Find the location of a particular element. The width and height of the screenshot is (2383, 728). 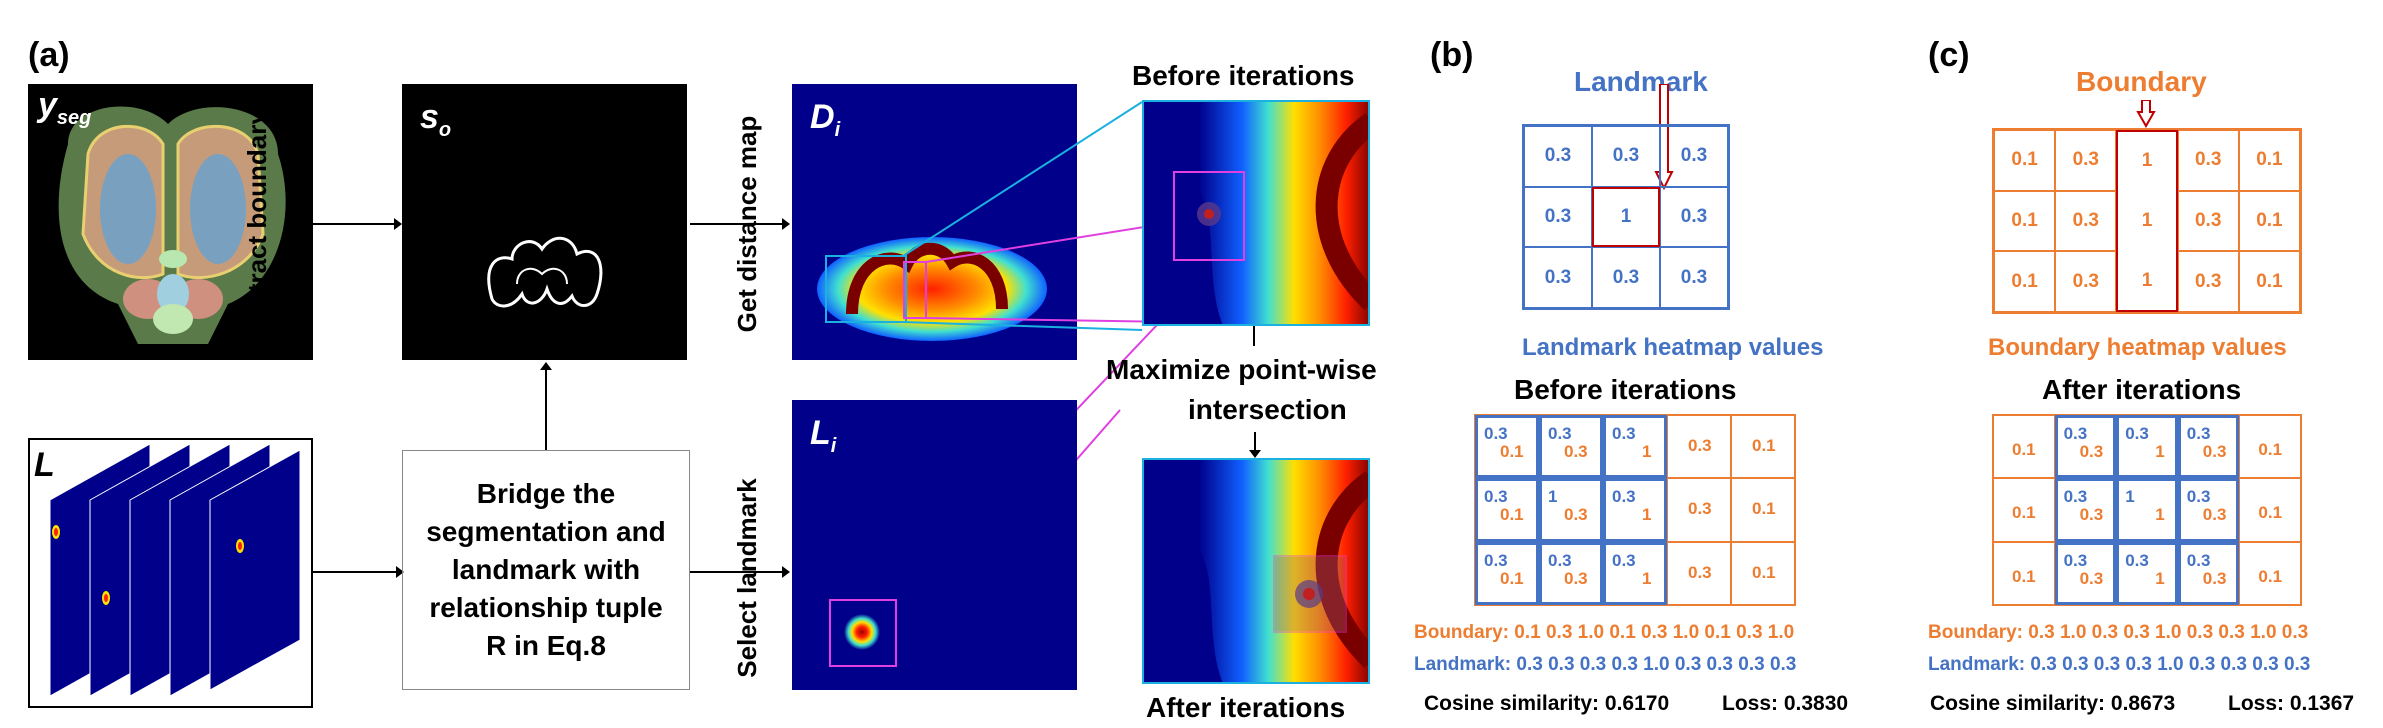

boundary-title: Boundary is located at coordinates (2141, 81).